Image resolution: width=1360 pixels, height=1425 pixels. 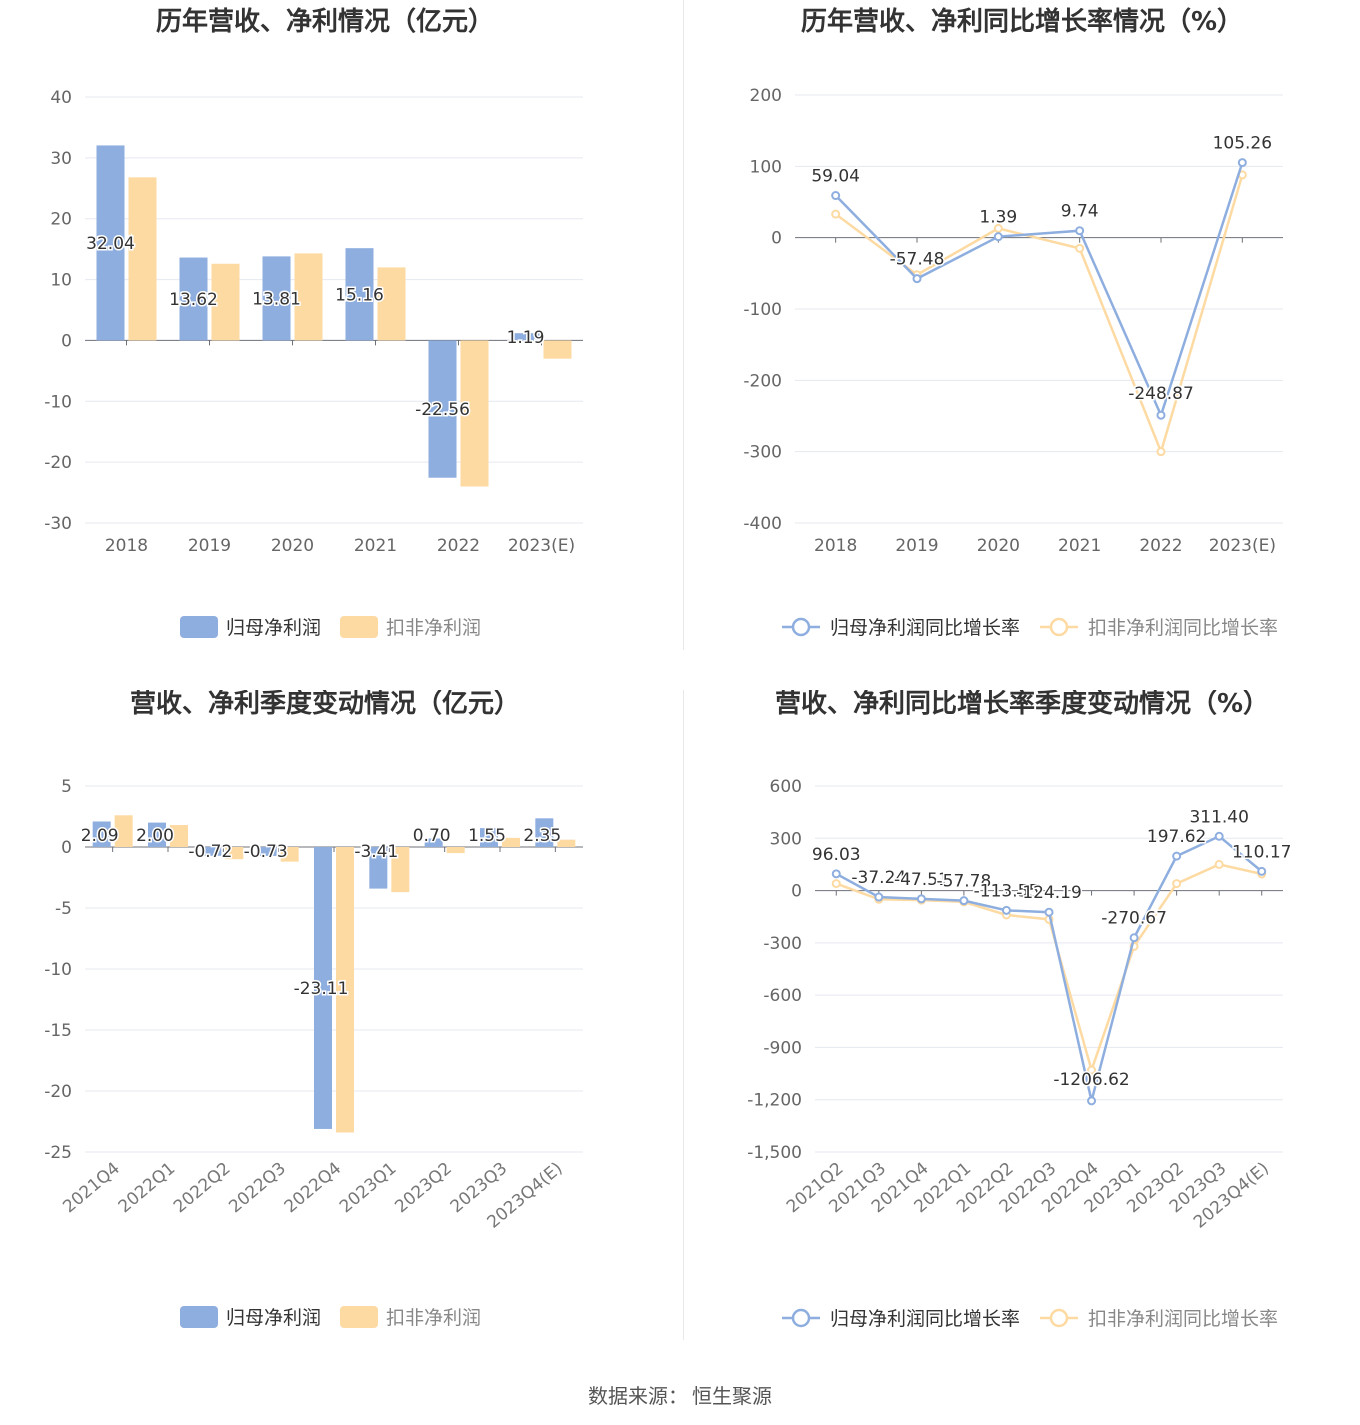 I want to click on data-label: 9.74, so click(x=1080, y=212).